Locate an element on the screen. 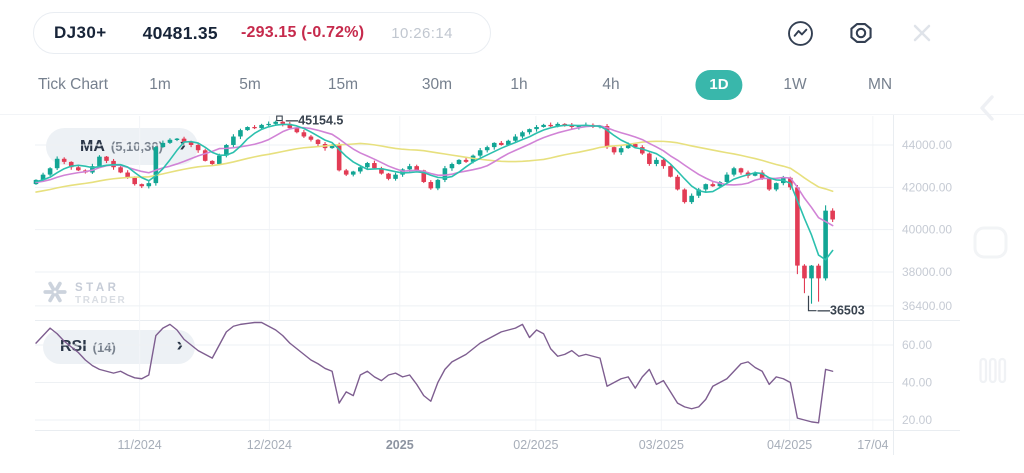 Image resolution: width=1024 pixels, height=473 pixels. tab-30m: 30m is located at coordinates (437, 84).